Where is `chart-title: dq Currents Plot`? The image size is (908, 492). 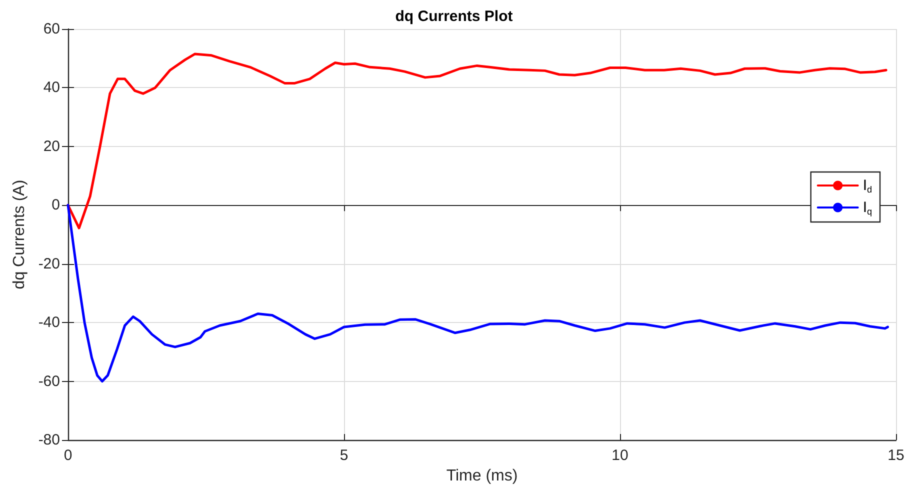 chart-title: dq Currents Plot is located at coordinates (454, 16).